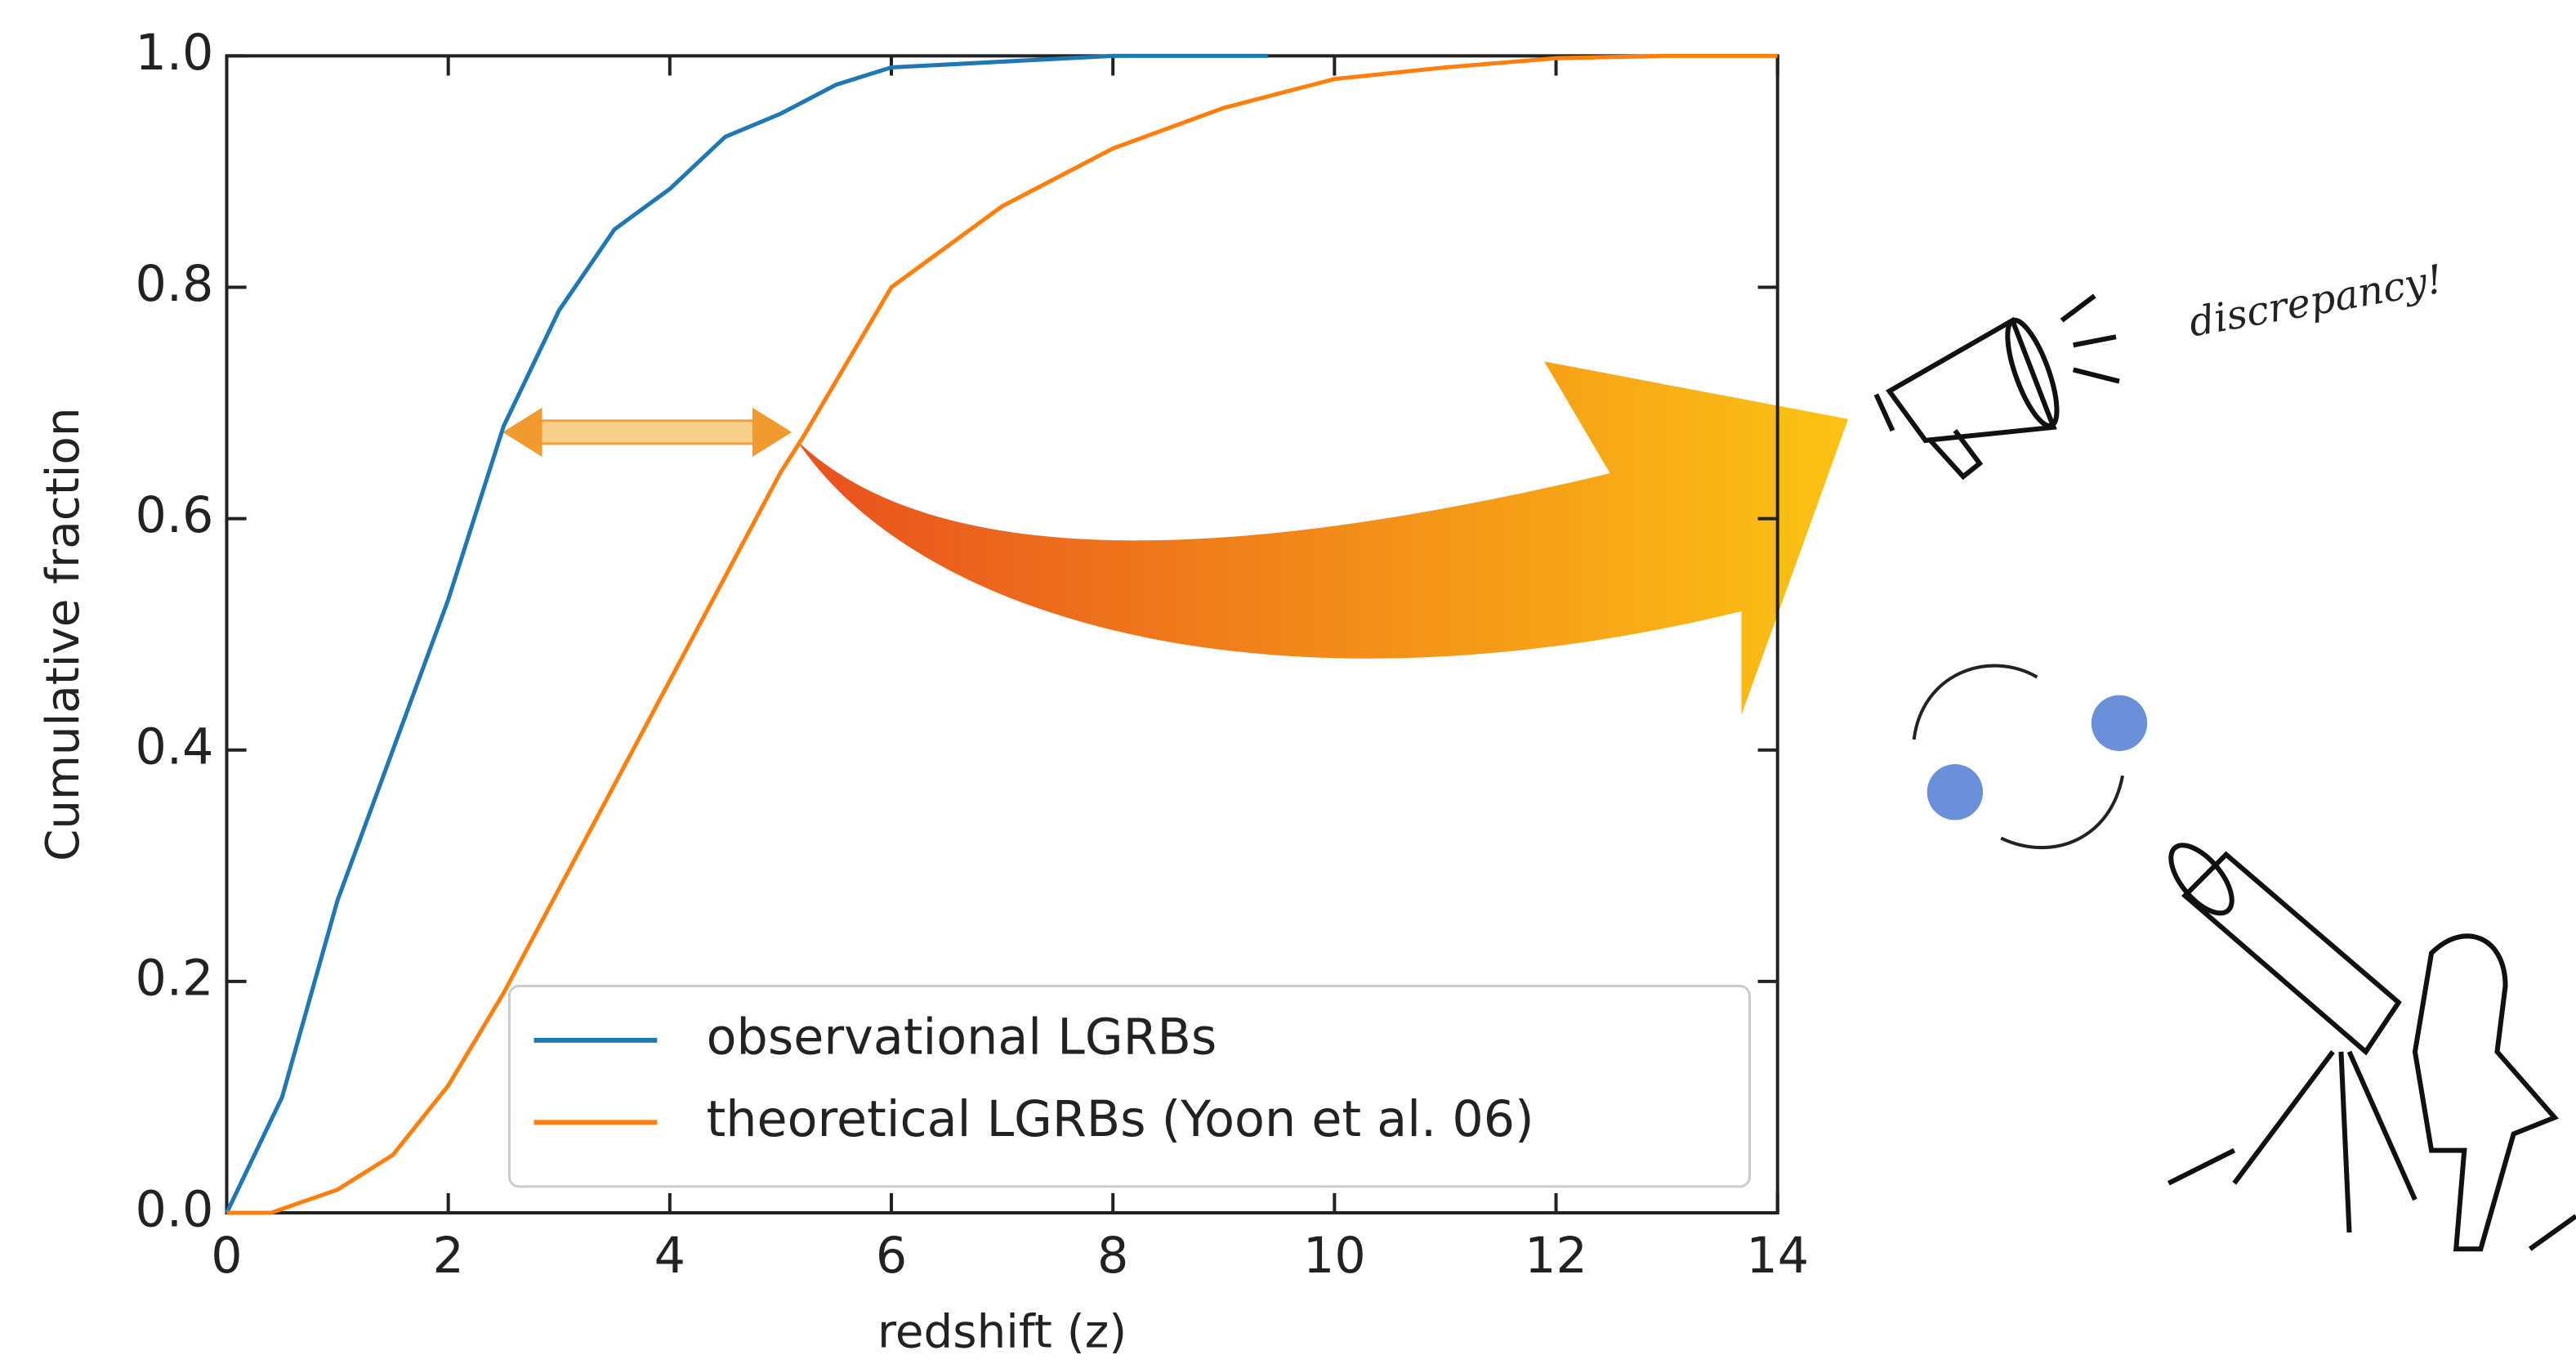 The height and width of the screenshot is (1364, 2576). What do you see at coordinates (1130, 1086) in the screenshot?
I see `legend-box` at bounding box center [1130, 1086].